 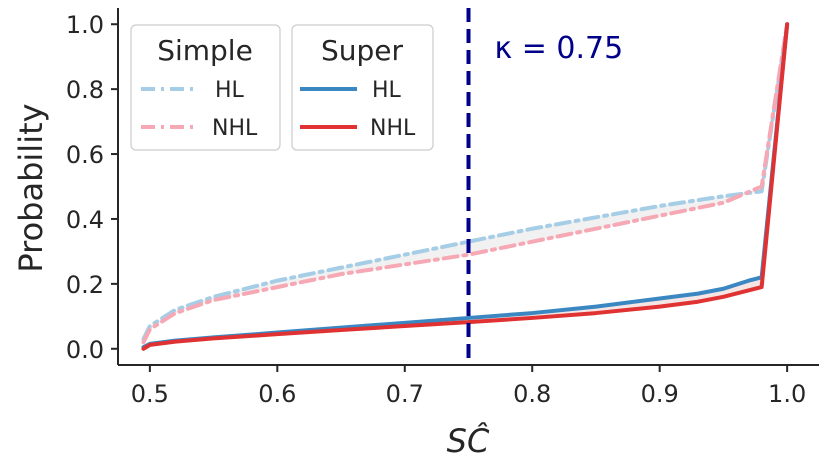 What do you see at coordinates (85, 350) in the screenshot?
I see `y-tick-label: 0.0` at bounding box center [85, 350].